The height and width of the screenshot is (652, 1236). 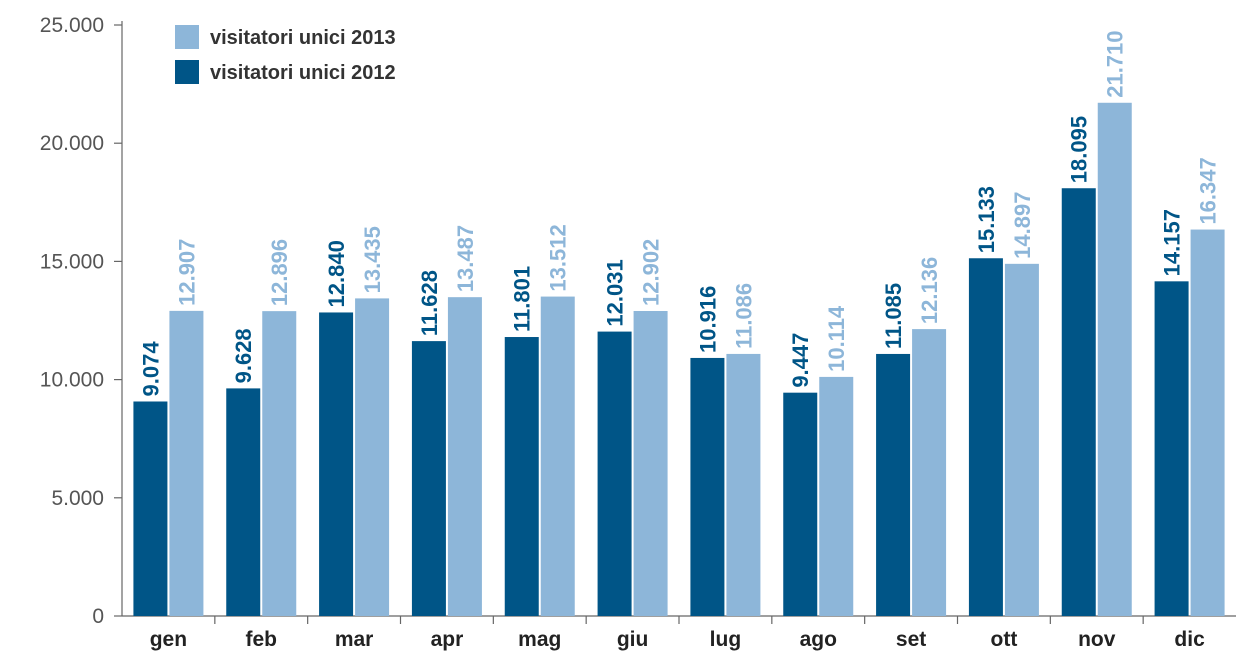 I want to click on data-label-2012: 9.447, so click(x=800, y=360).